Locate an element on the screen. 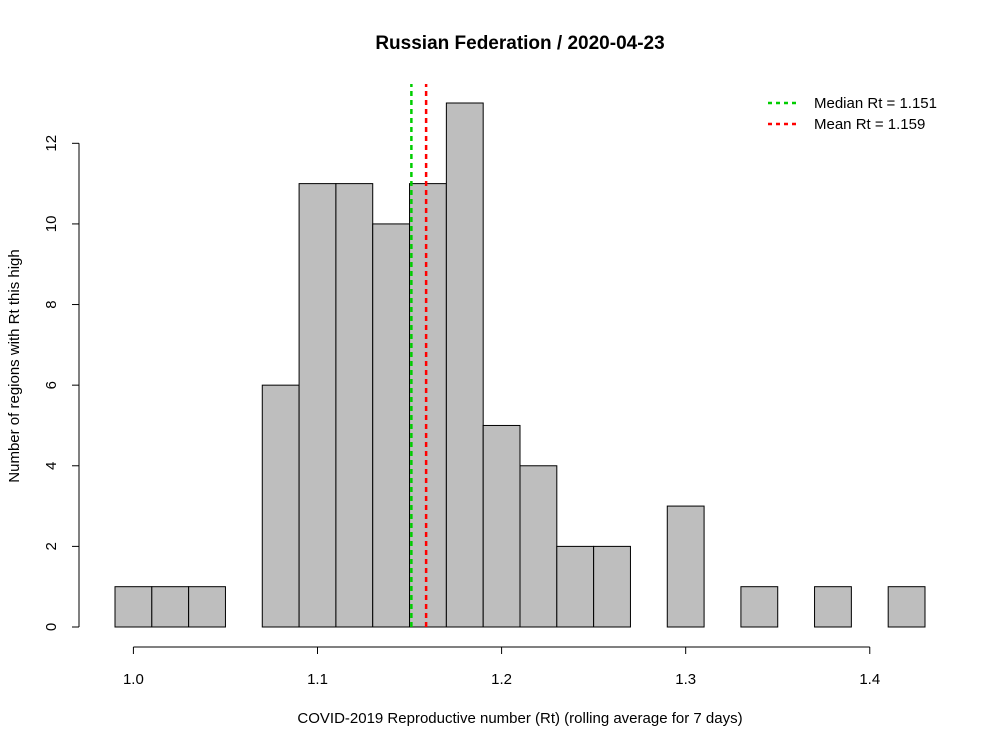  x-tick-label: 1.3 is located at coordinates (685, 679).